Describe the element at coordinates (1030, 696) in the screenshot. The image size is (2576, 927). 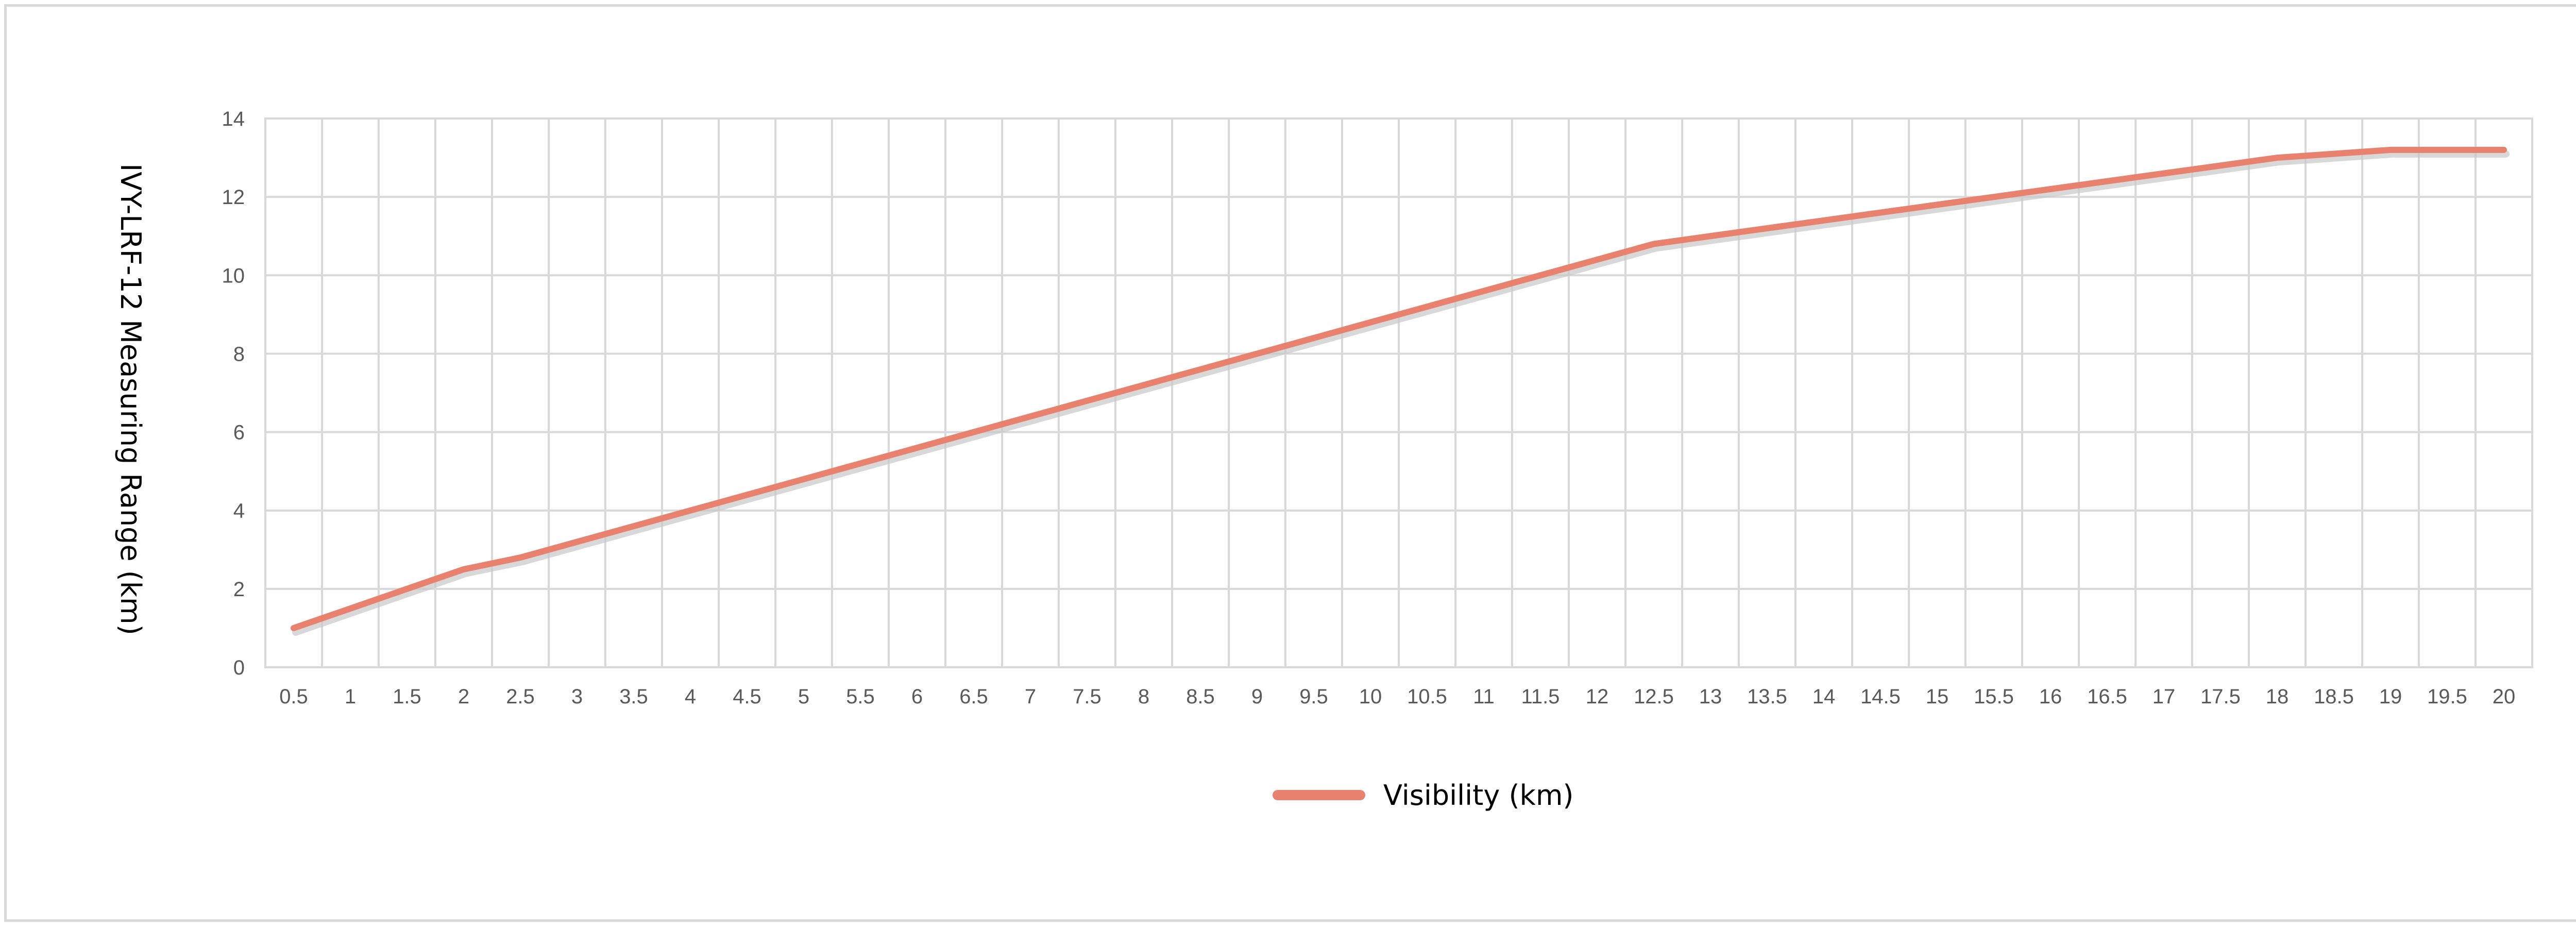
I see `x-tick-label: 7` at that location.